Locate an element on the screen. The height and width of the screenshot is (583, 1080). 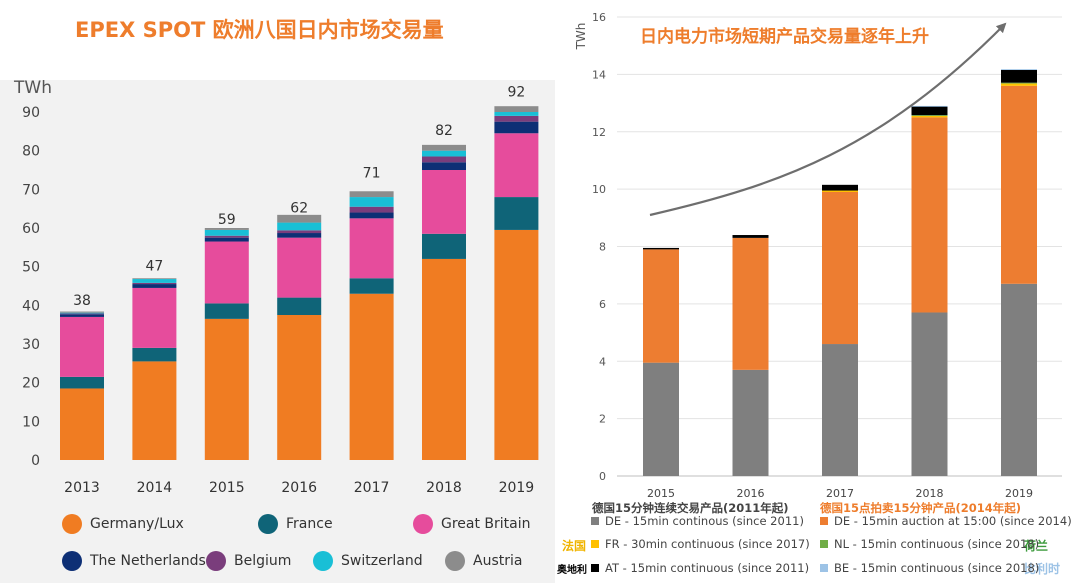
bar-segment-france-2014 is located at coordinates (154, 354).